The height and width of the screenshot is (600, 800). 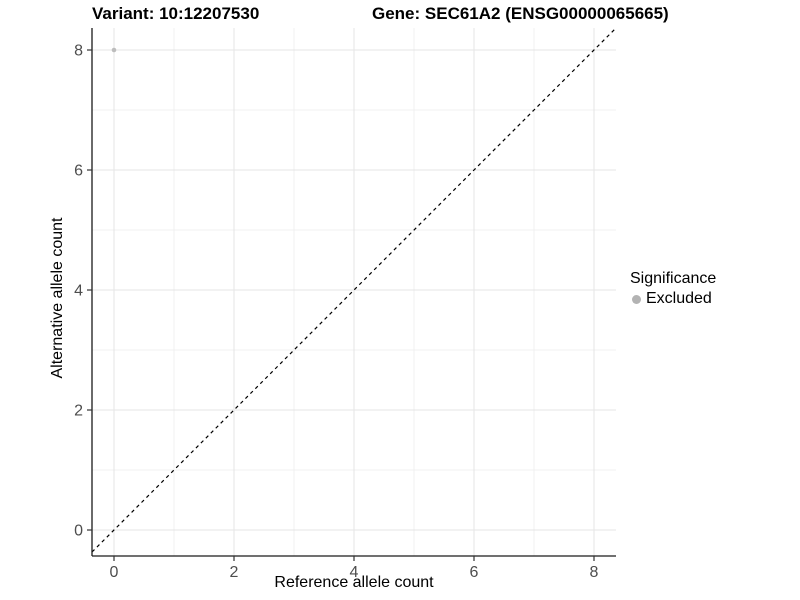 I want to click on y-tick-label: 2, so click(x=78, y=411).